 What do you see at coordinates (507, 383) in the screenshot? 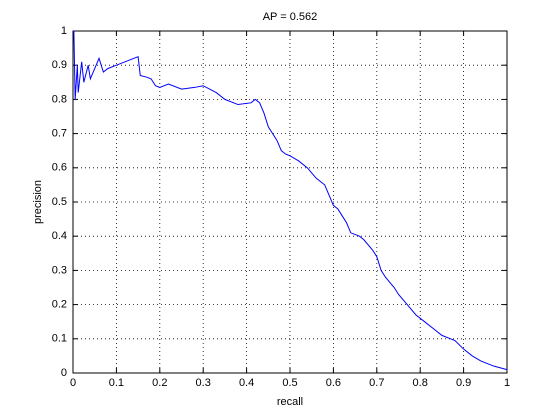
I see `x-tick-label: 1` at bounding box center [507, 383].